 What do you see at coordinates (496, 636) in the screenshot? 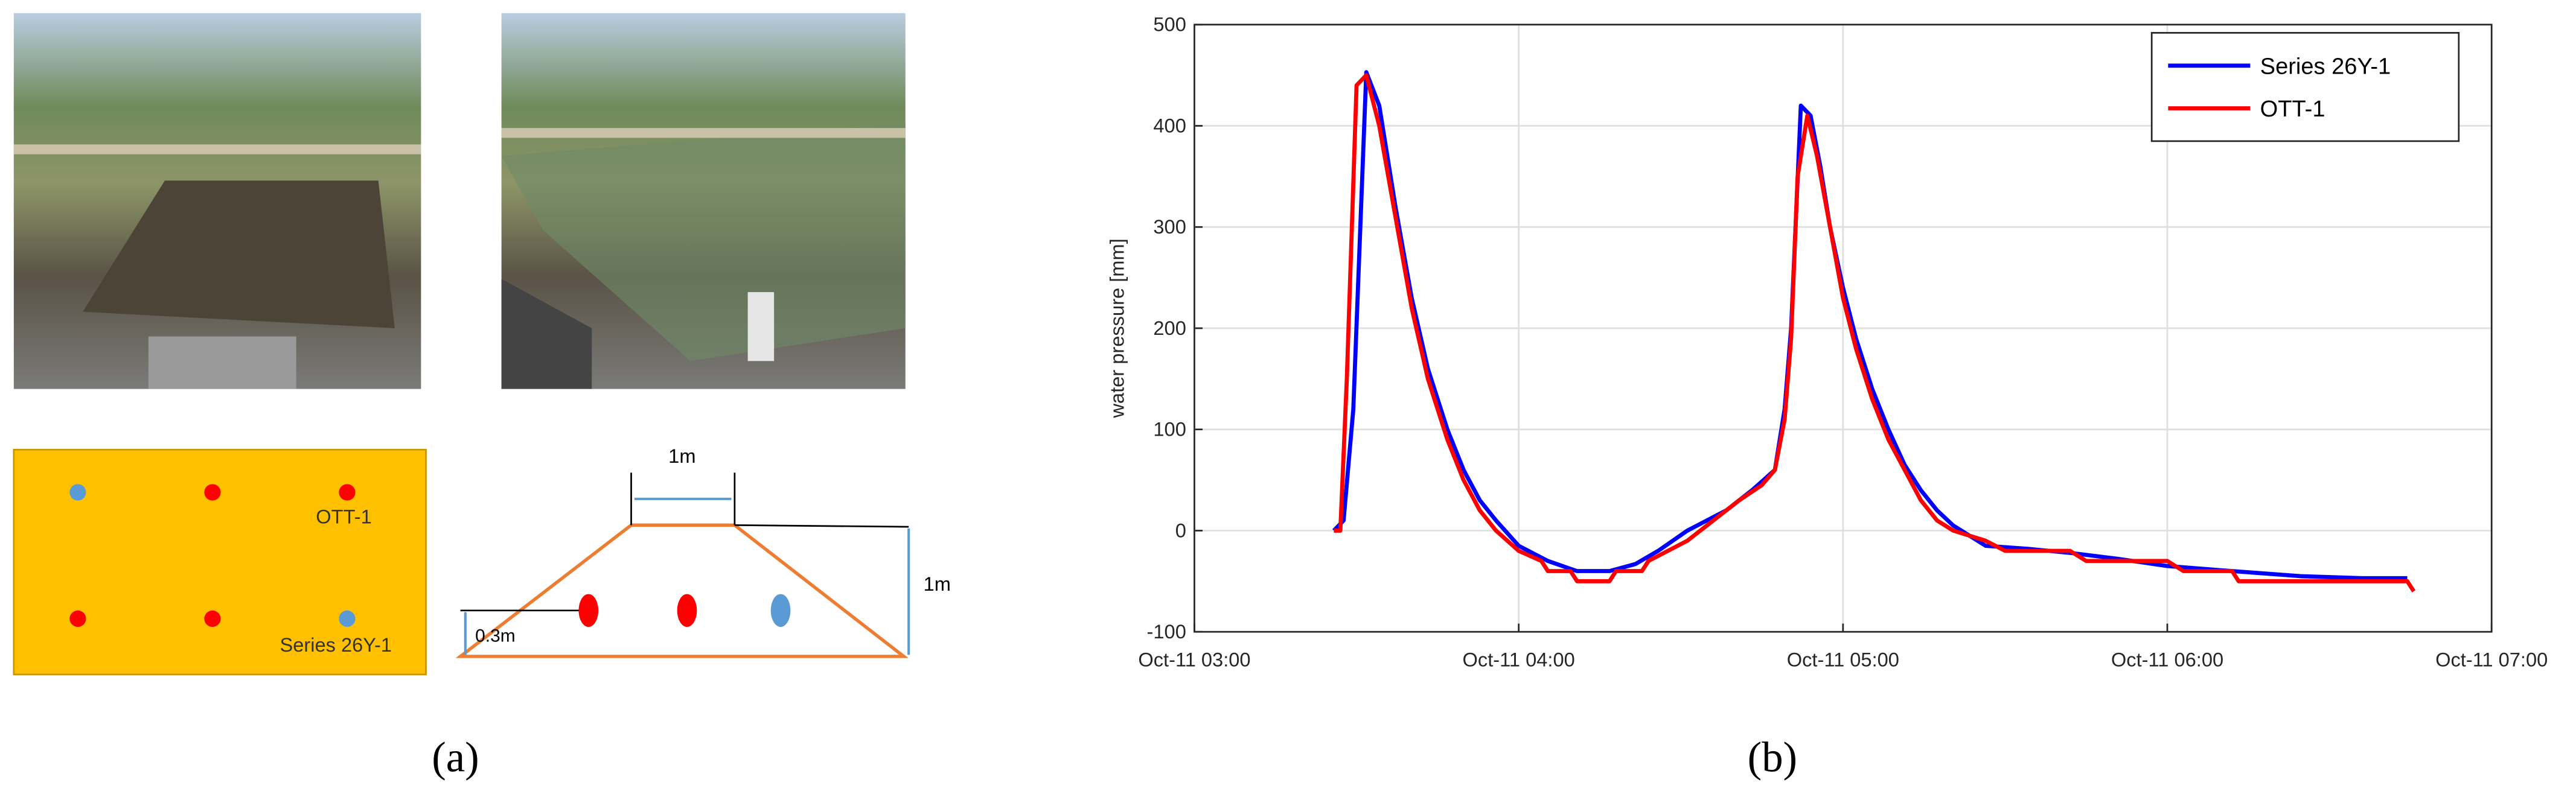
I see `label: 0.3m` at bounding box center [496, 636].